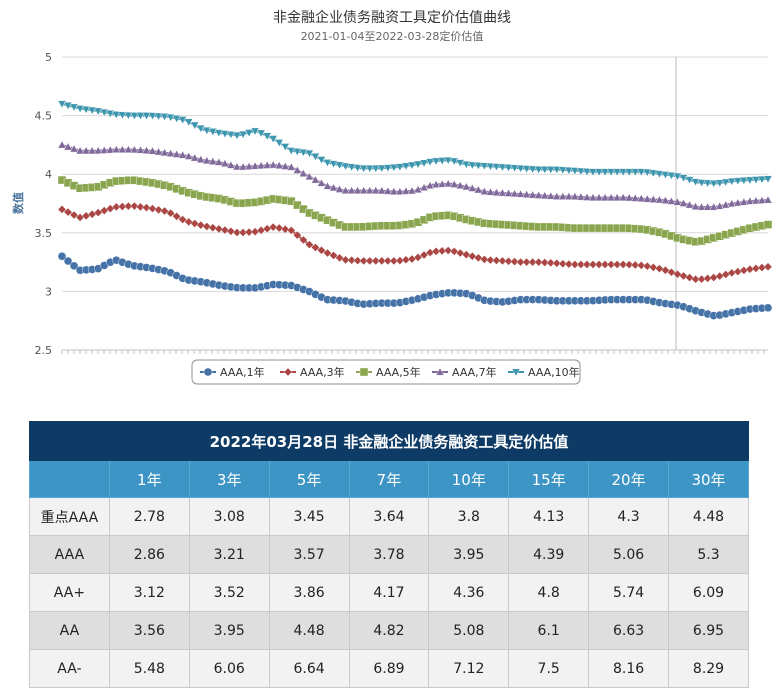 The image size is (784, 688). What do you see at coordinates (18, 203) in the screenshot?
I see `y-axis-label: 数值` at bounding box center [18, 203].